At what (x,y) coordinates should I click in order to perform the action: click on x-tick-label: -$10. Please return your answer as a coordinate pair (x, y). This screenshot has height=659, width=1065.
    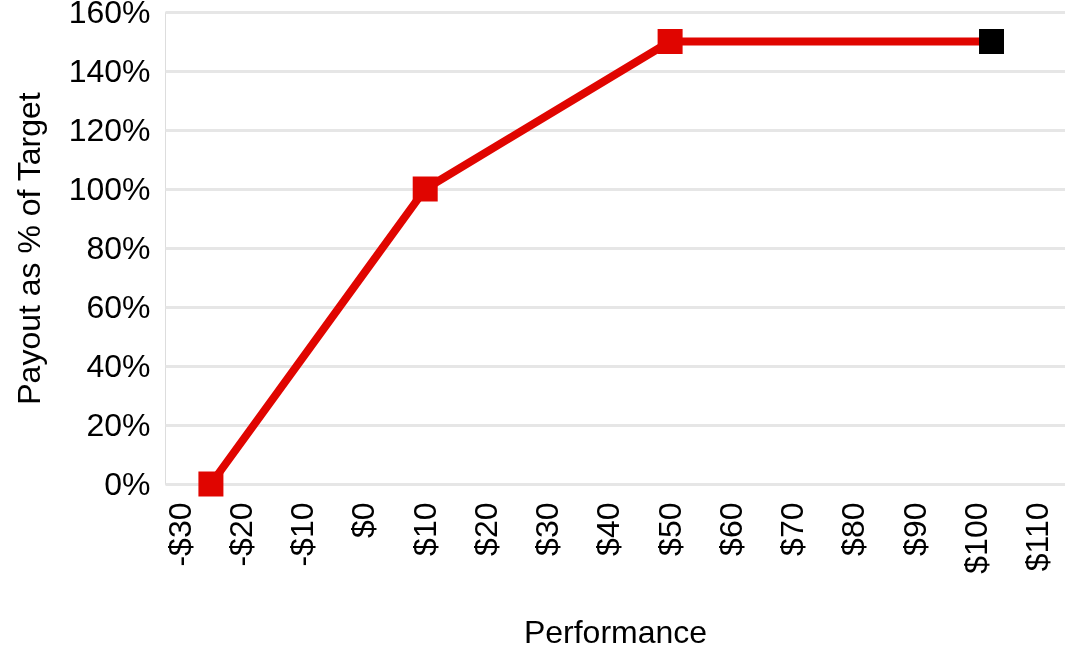
    Looking at the image, I should click on (302, 534).